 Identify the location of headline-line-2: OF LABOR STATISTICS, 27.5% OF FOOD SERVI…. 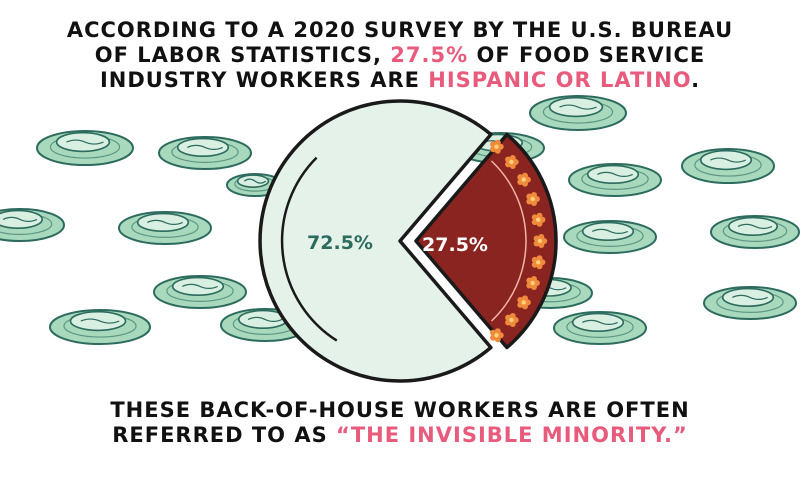
(400, 55).